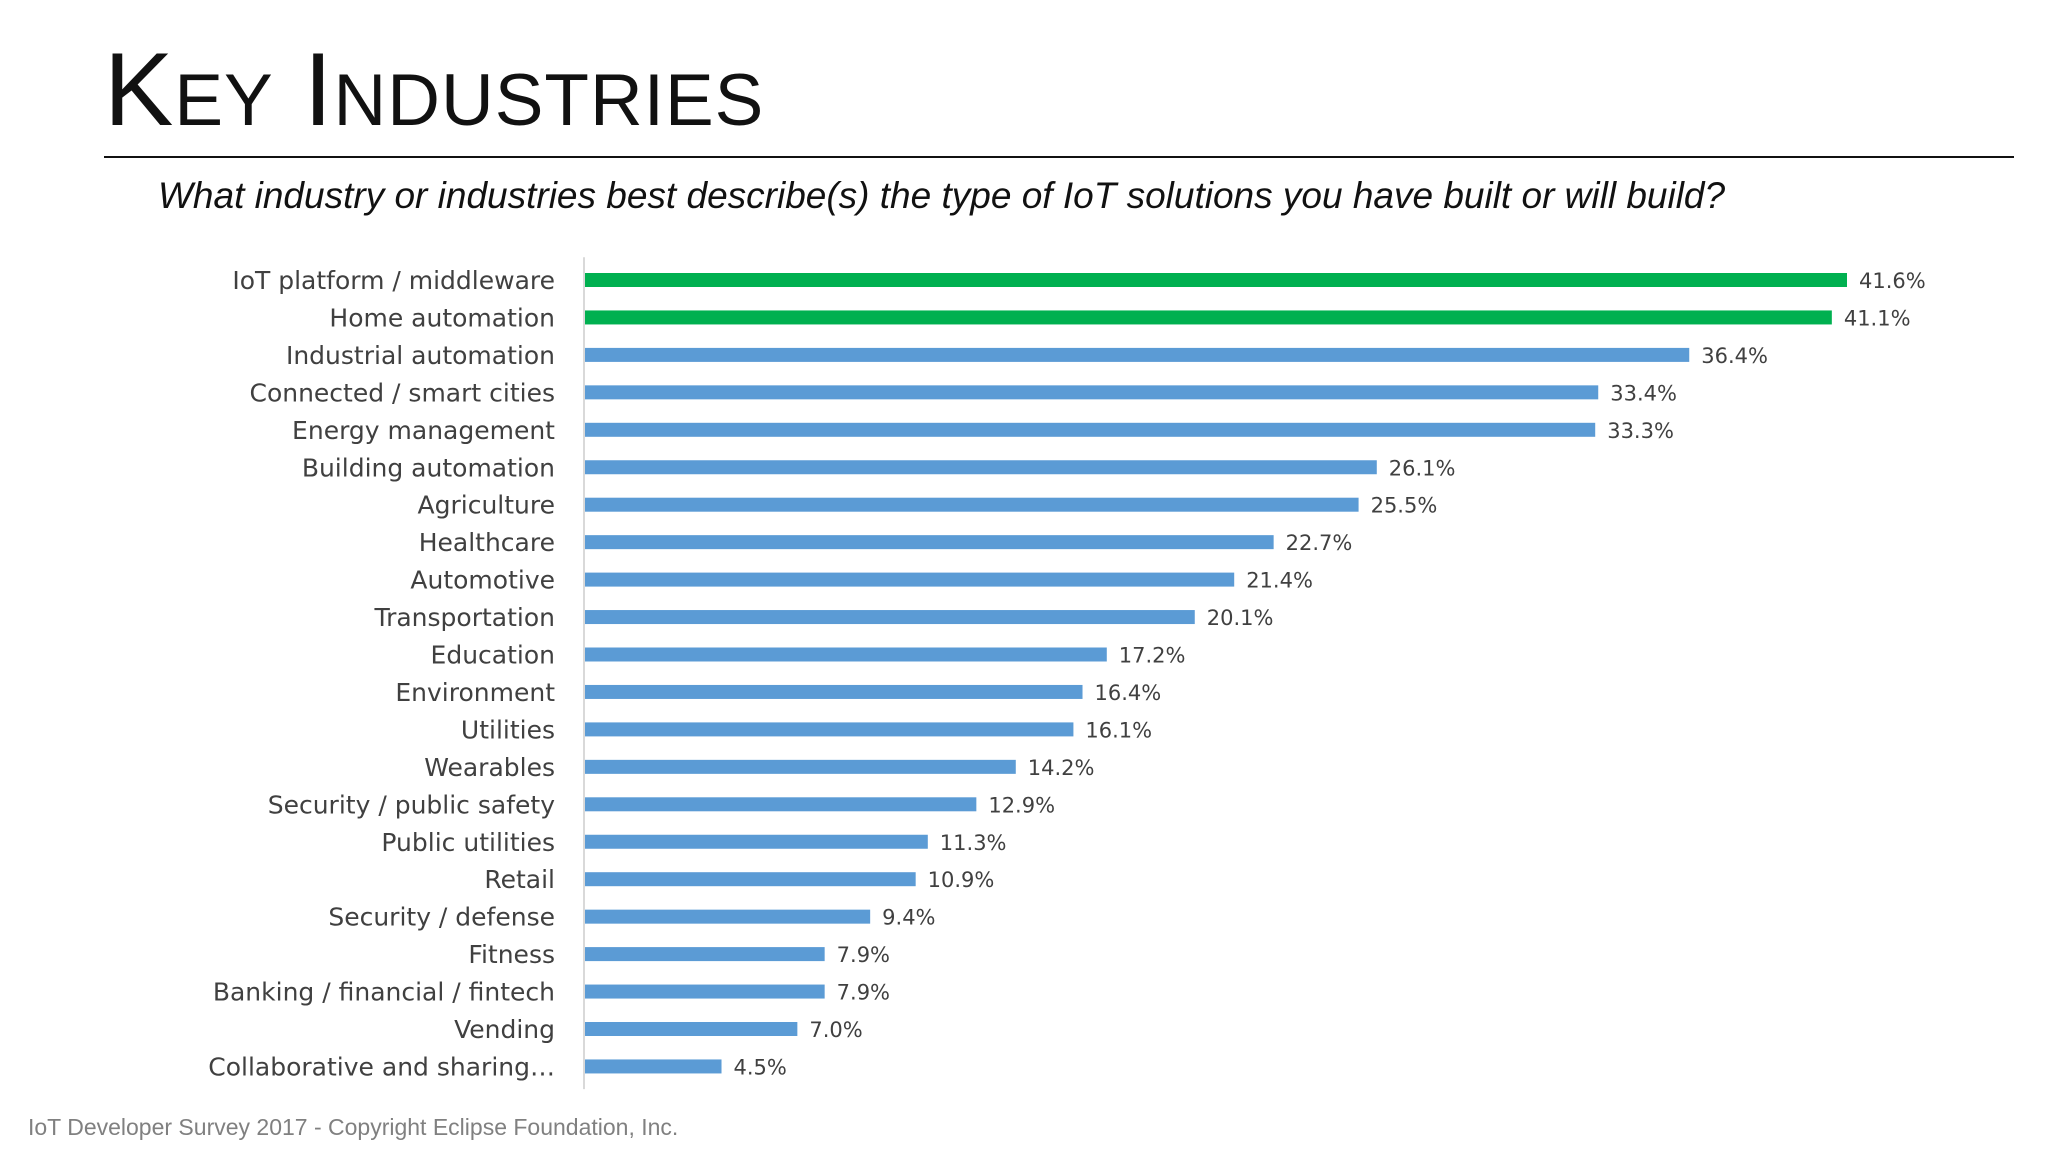 Image resolution: width=2048 pixels, height=1152 pixels. I want to click on category-label: Education, so click(493, 655).